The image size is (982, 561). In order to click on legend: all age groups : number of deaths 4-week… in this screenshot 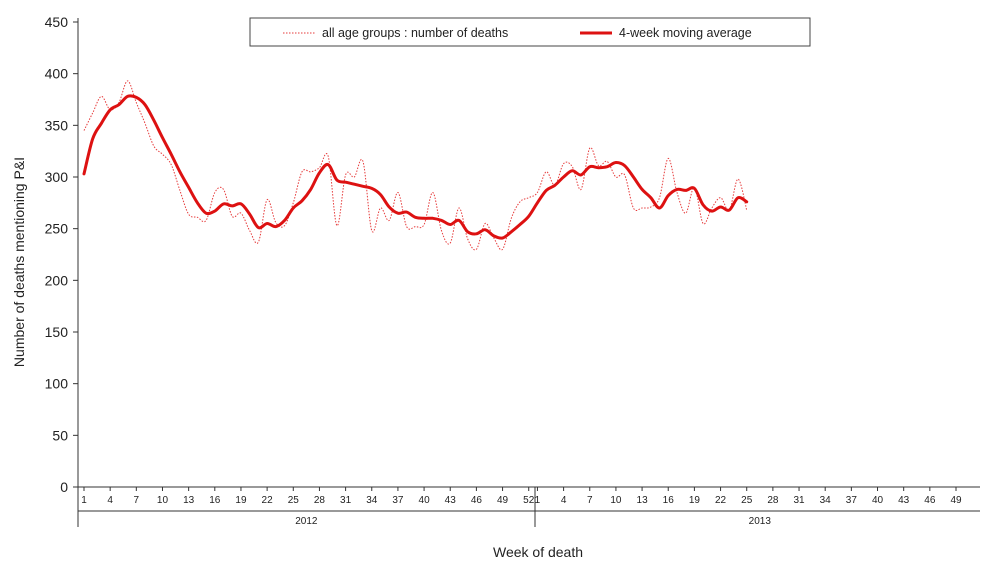, I will do `click(530, 32)`.